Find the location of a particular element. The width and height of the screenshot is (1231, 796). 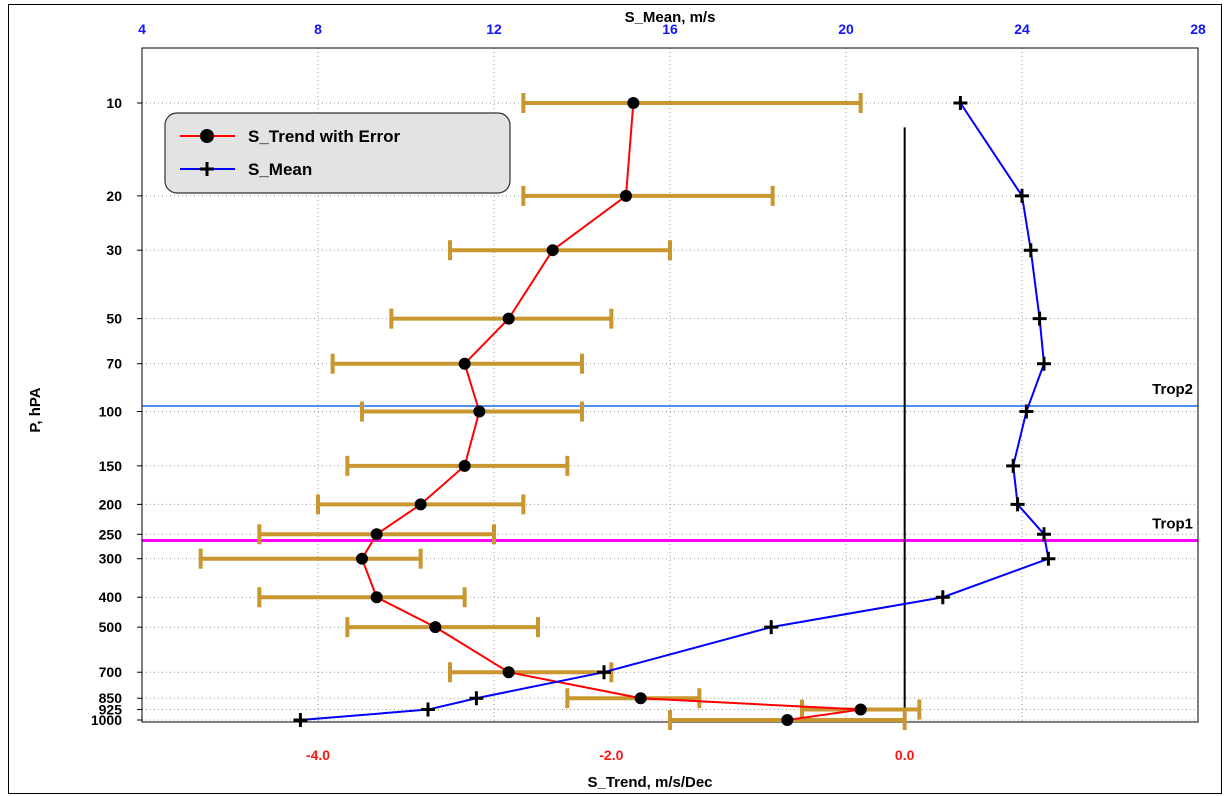

legend: S_Trend with Error S_Mean is located at coordinates (337, 153).